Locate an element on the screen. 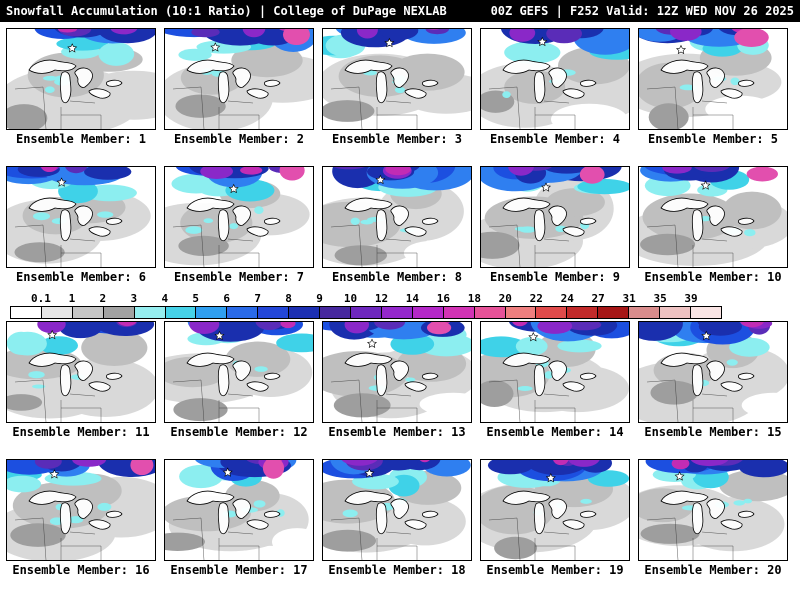 This screenshot has height=600, width=800. map-panel: Ensemble Member: 5 is located at coordinates (713, 87).